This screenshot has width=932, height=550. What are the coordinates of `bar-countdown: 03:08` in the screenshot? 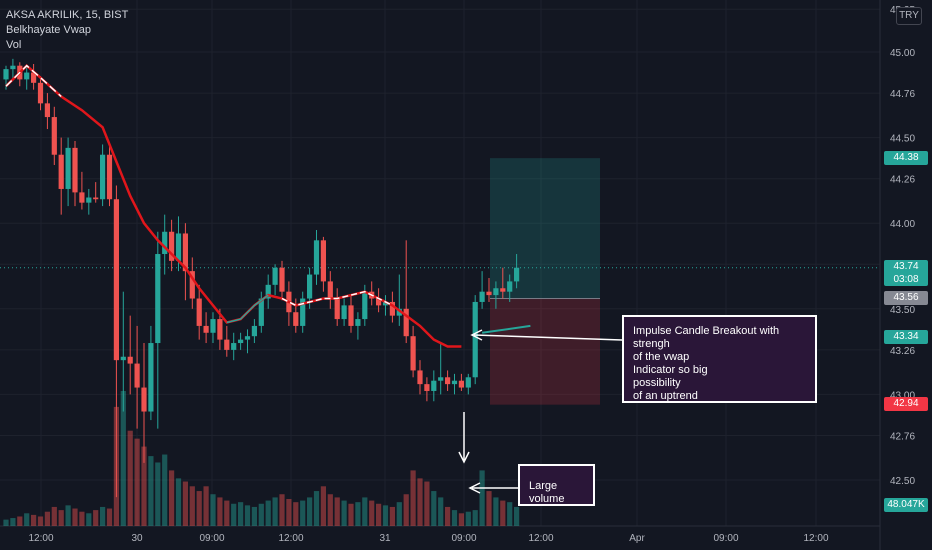 It's located at (906, 279).